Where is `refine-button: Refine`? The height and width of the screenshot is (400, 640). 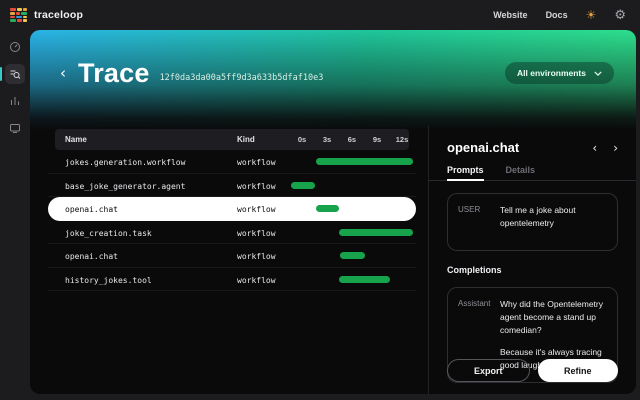
refine-button: Refine is located at coordinates (577, 370).